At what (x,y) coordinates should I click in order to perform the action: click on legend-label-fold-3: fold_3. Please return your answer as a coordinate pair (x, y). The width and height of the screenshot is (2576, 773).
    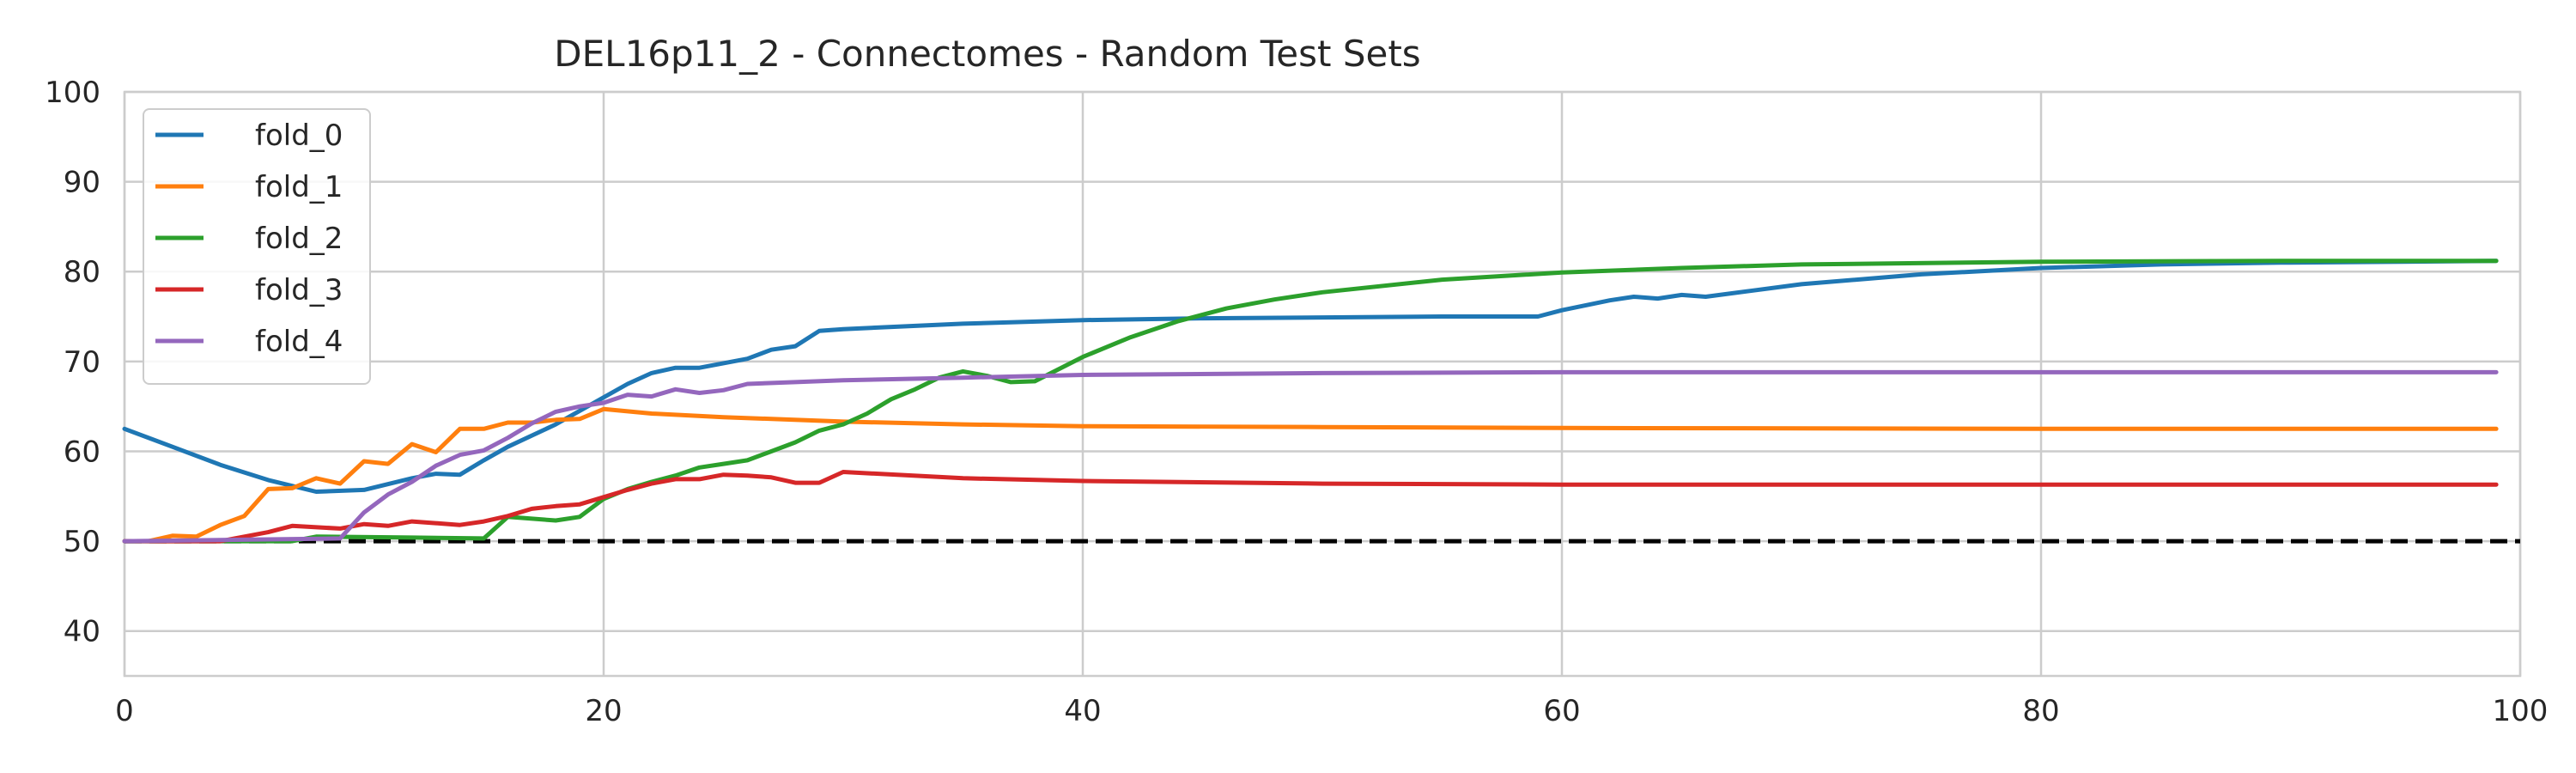
    Looking at the image, I should click on (299, 290).